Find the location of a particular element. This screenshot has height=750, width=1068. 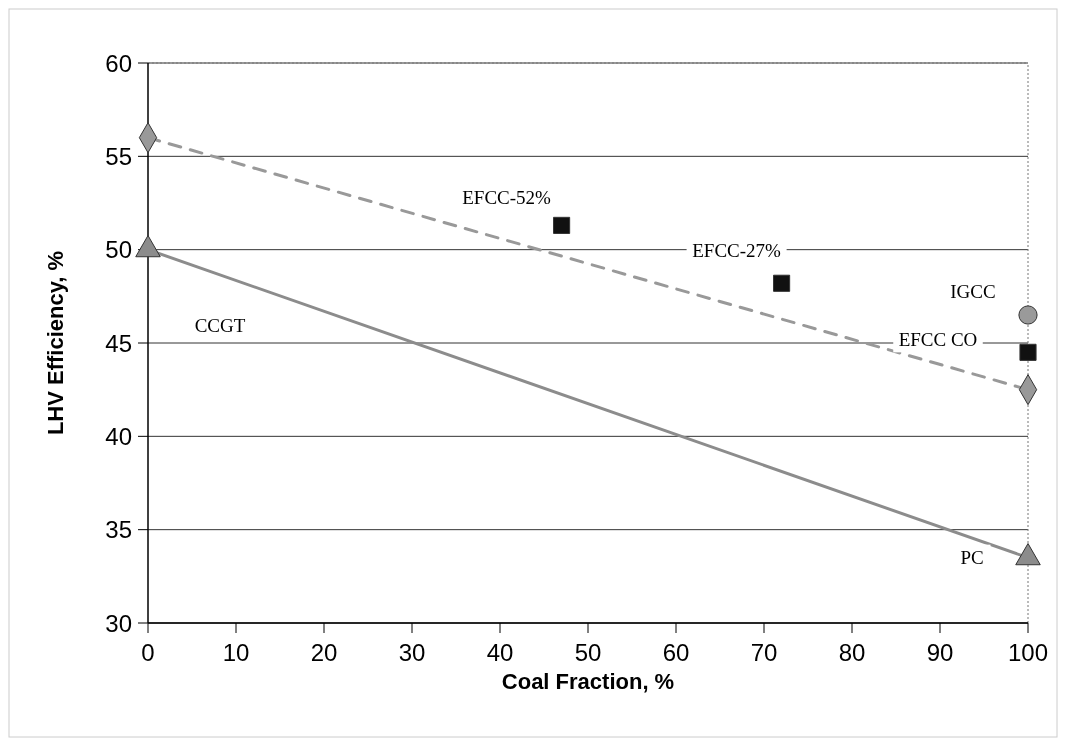

x-axis-title: Coal Fraction, % is located at coordinates (588, 681).